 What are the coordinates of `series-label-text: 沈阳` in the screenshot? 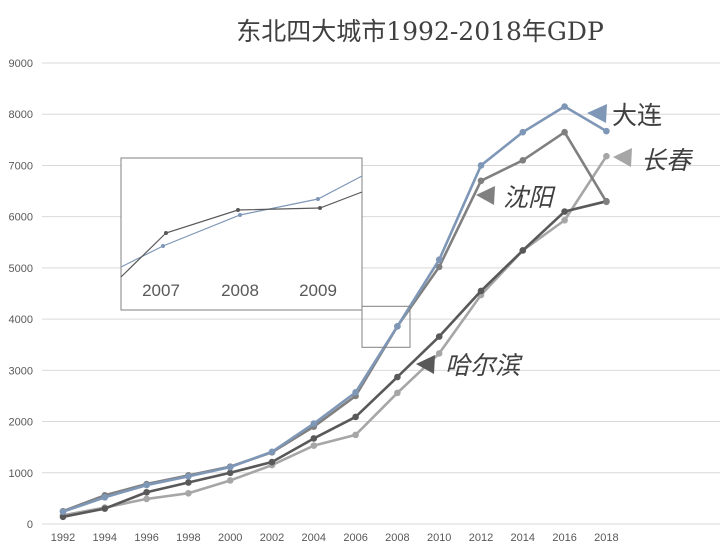 It's located at (529, 197).